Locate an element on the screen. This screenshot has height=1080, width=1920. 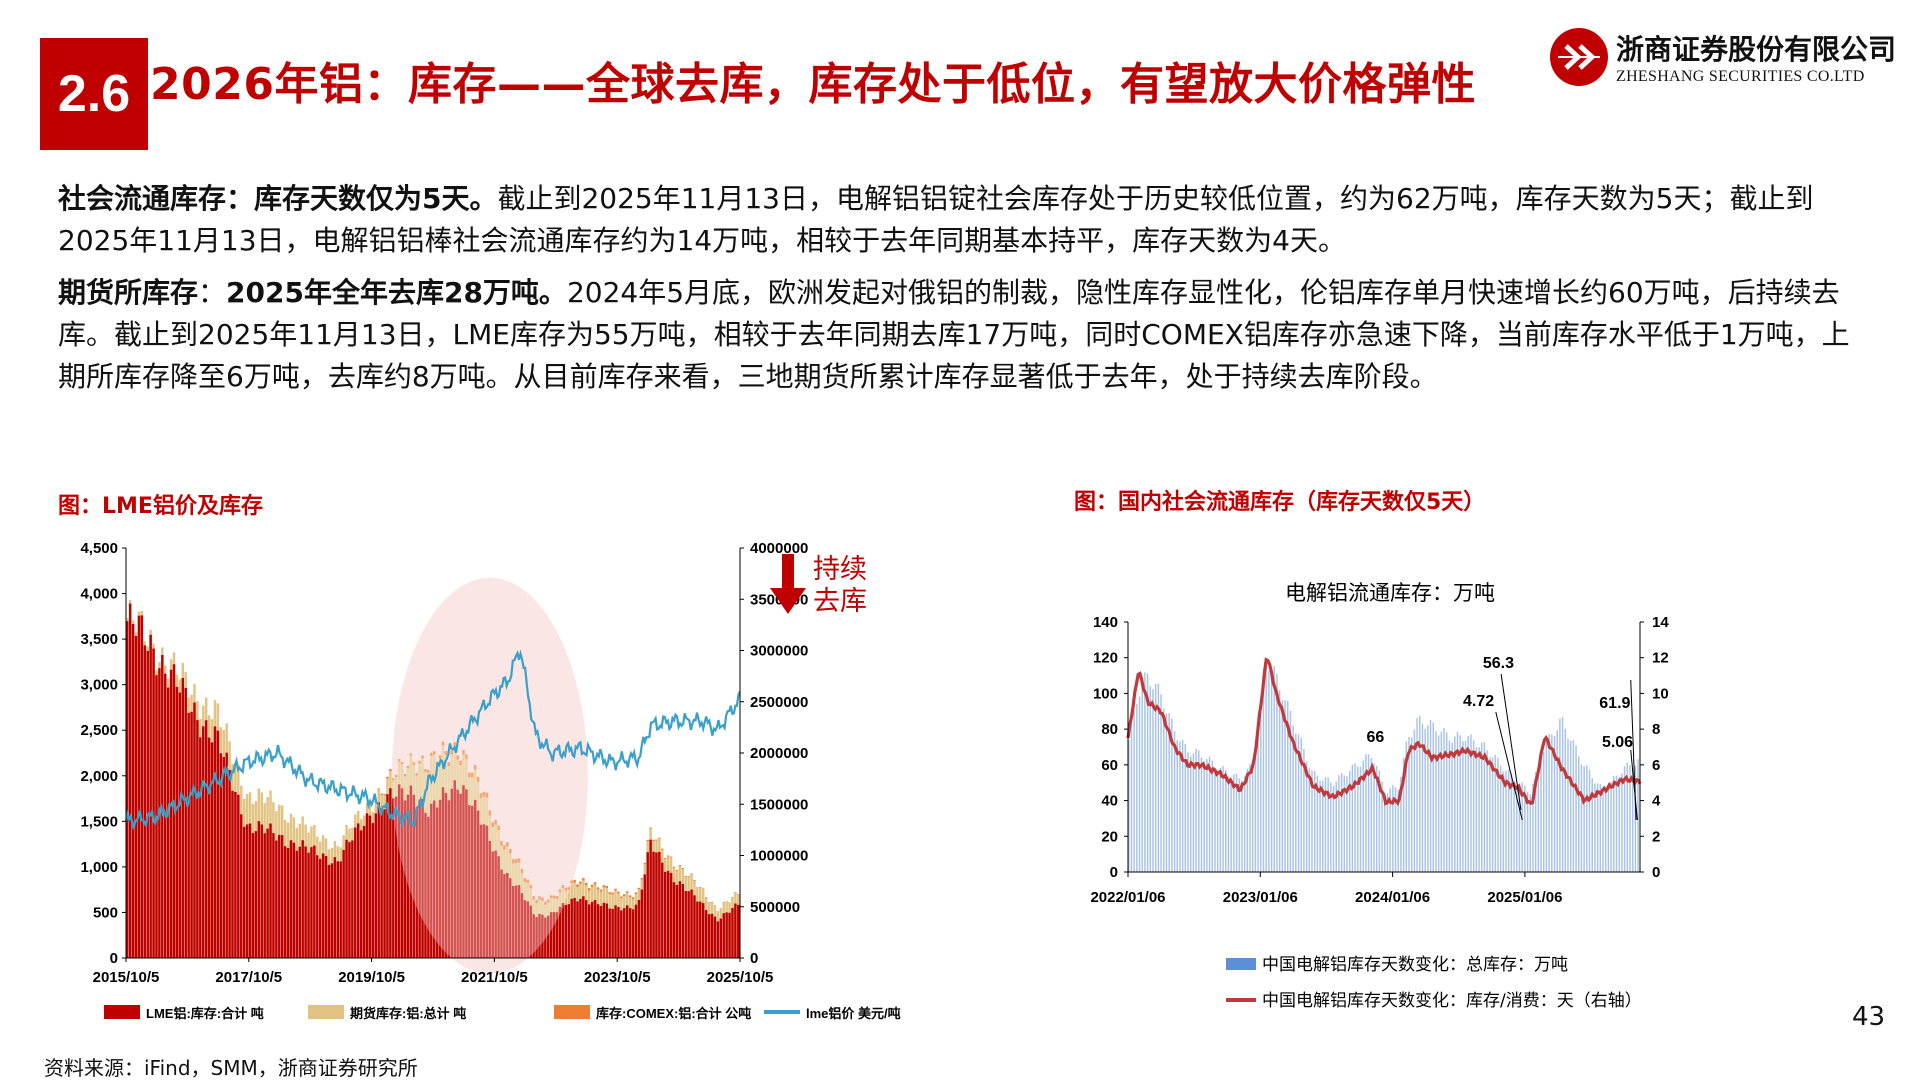
right-tick-label: 0 is located at coordinates (1656, 872).